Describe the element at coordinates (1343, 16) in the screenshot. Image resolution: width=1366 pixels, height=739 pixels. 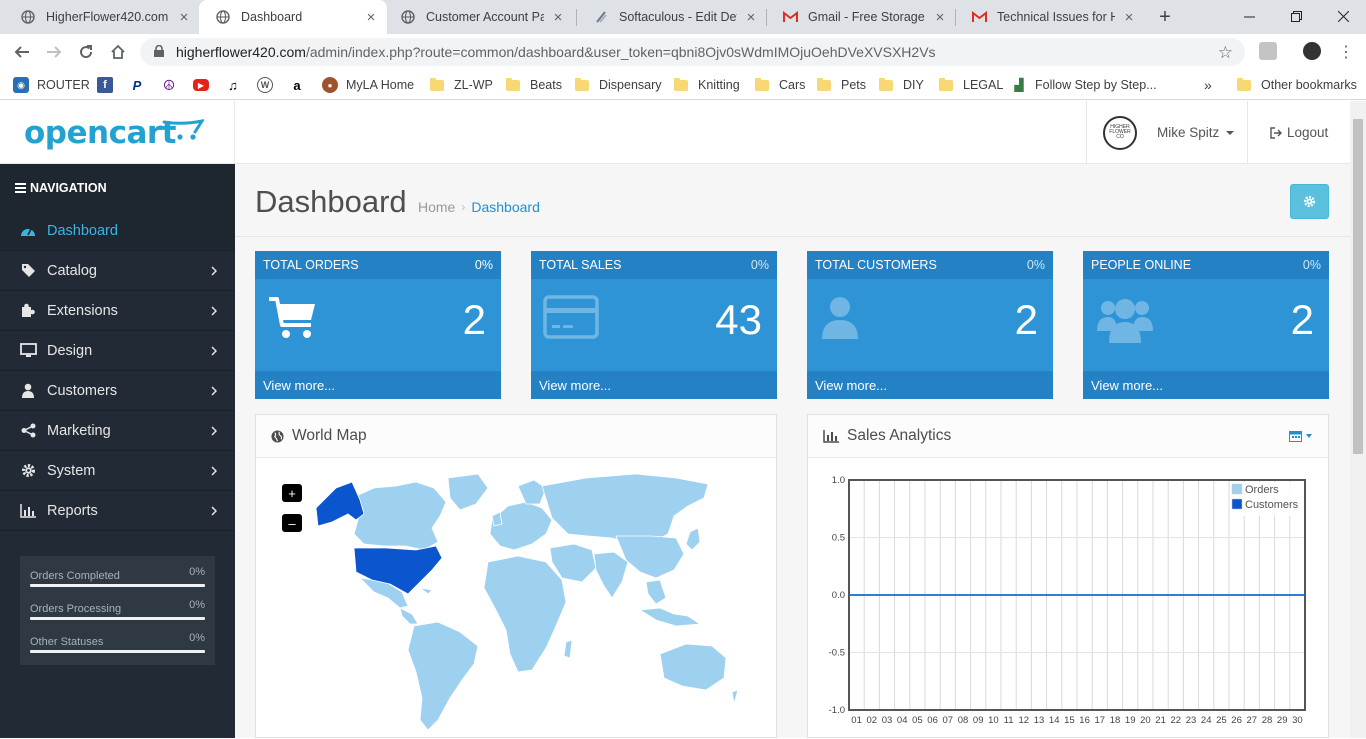
I see `close-window-icon` at that location.